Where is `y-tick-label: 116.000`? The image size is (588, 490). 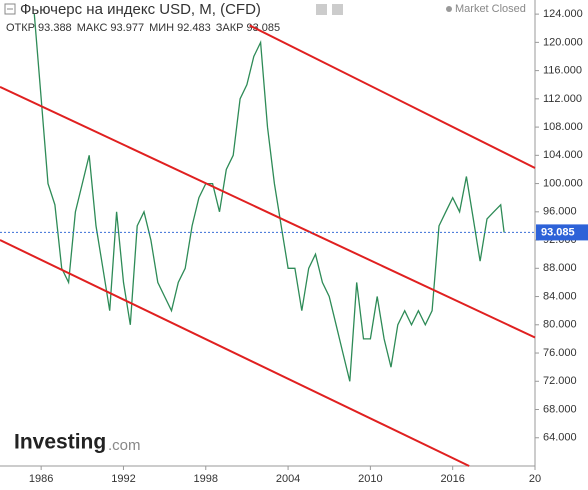
y-tick-label: 116.000 is located at coordinates (562, 71).